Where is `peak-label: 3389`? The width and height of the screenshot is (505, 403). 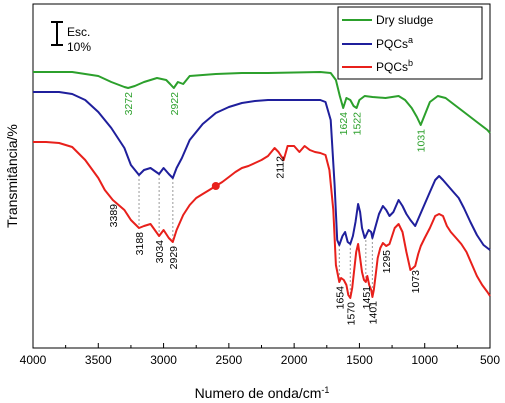 peak-label: 3389 is located at coordinates (114, 216).